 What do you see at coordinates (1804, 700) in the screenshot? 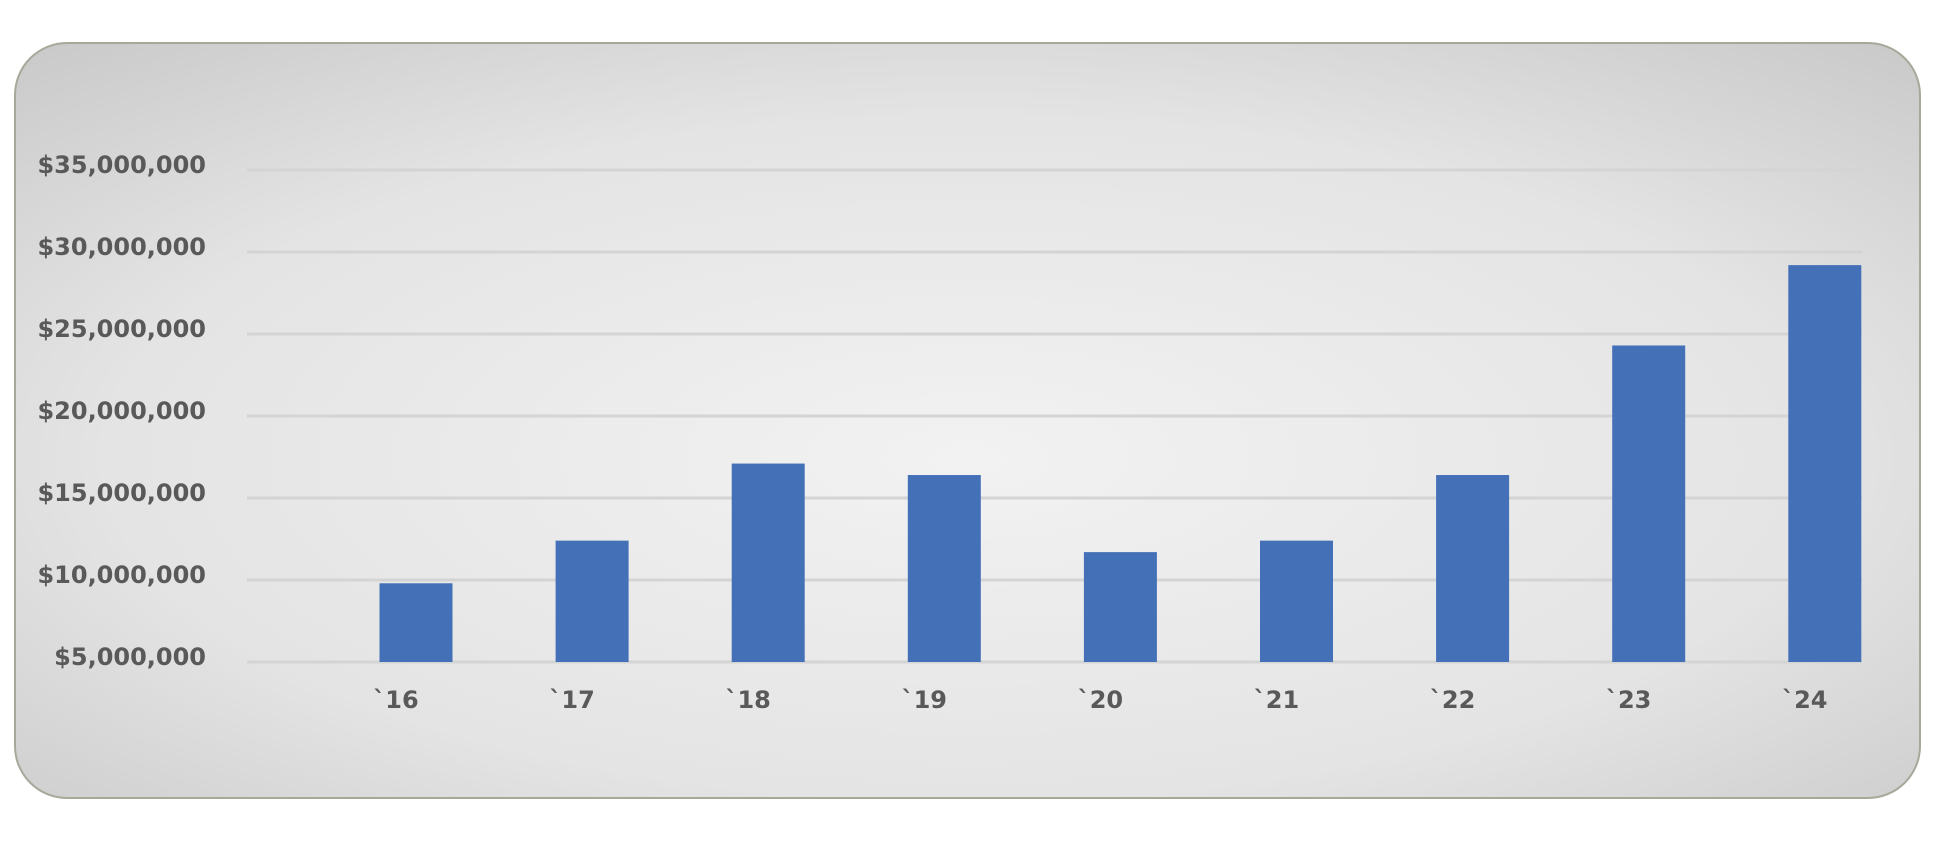
I see `x-tick-label: `24` at bounding box center [1804, 700].